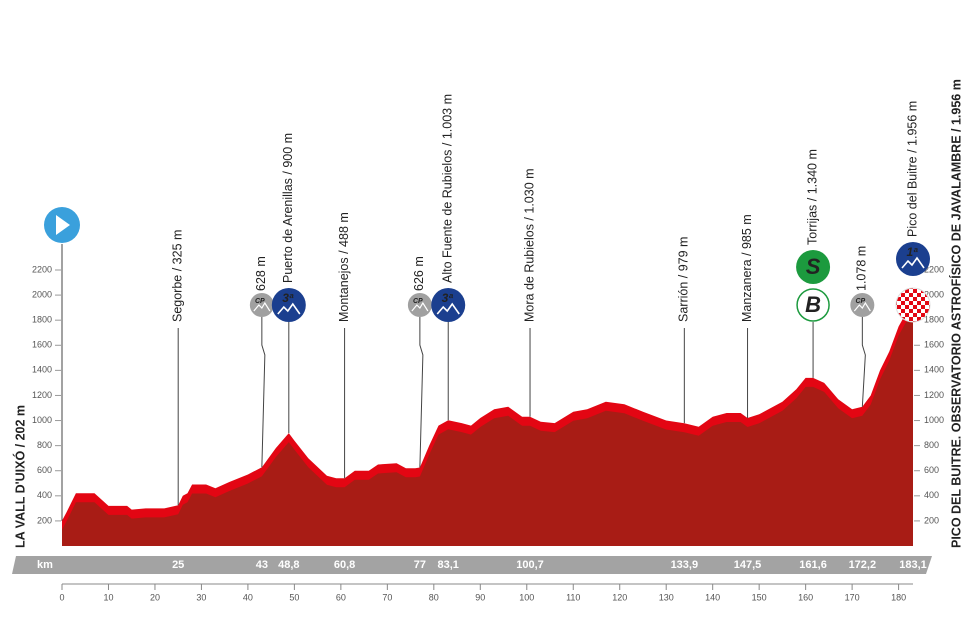  I want to click on y-tick-label: 1800, so click(42, 320).